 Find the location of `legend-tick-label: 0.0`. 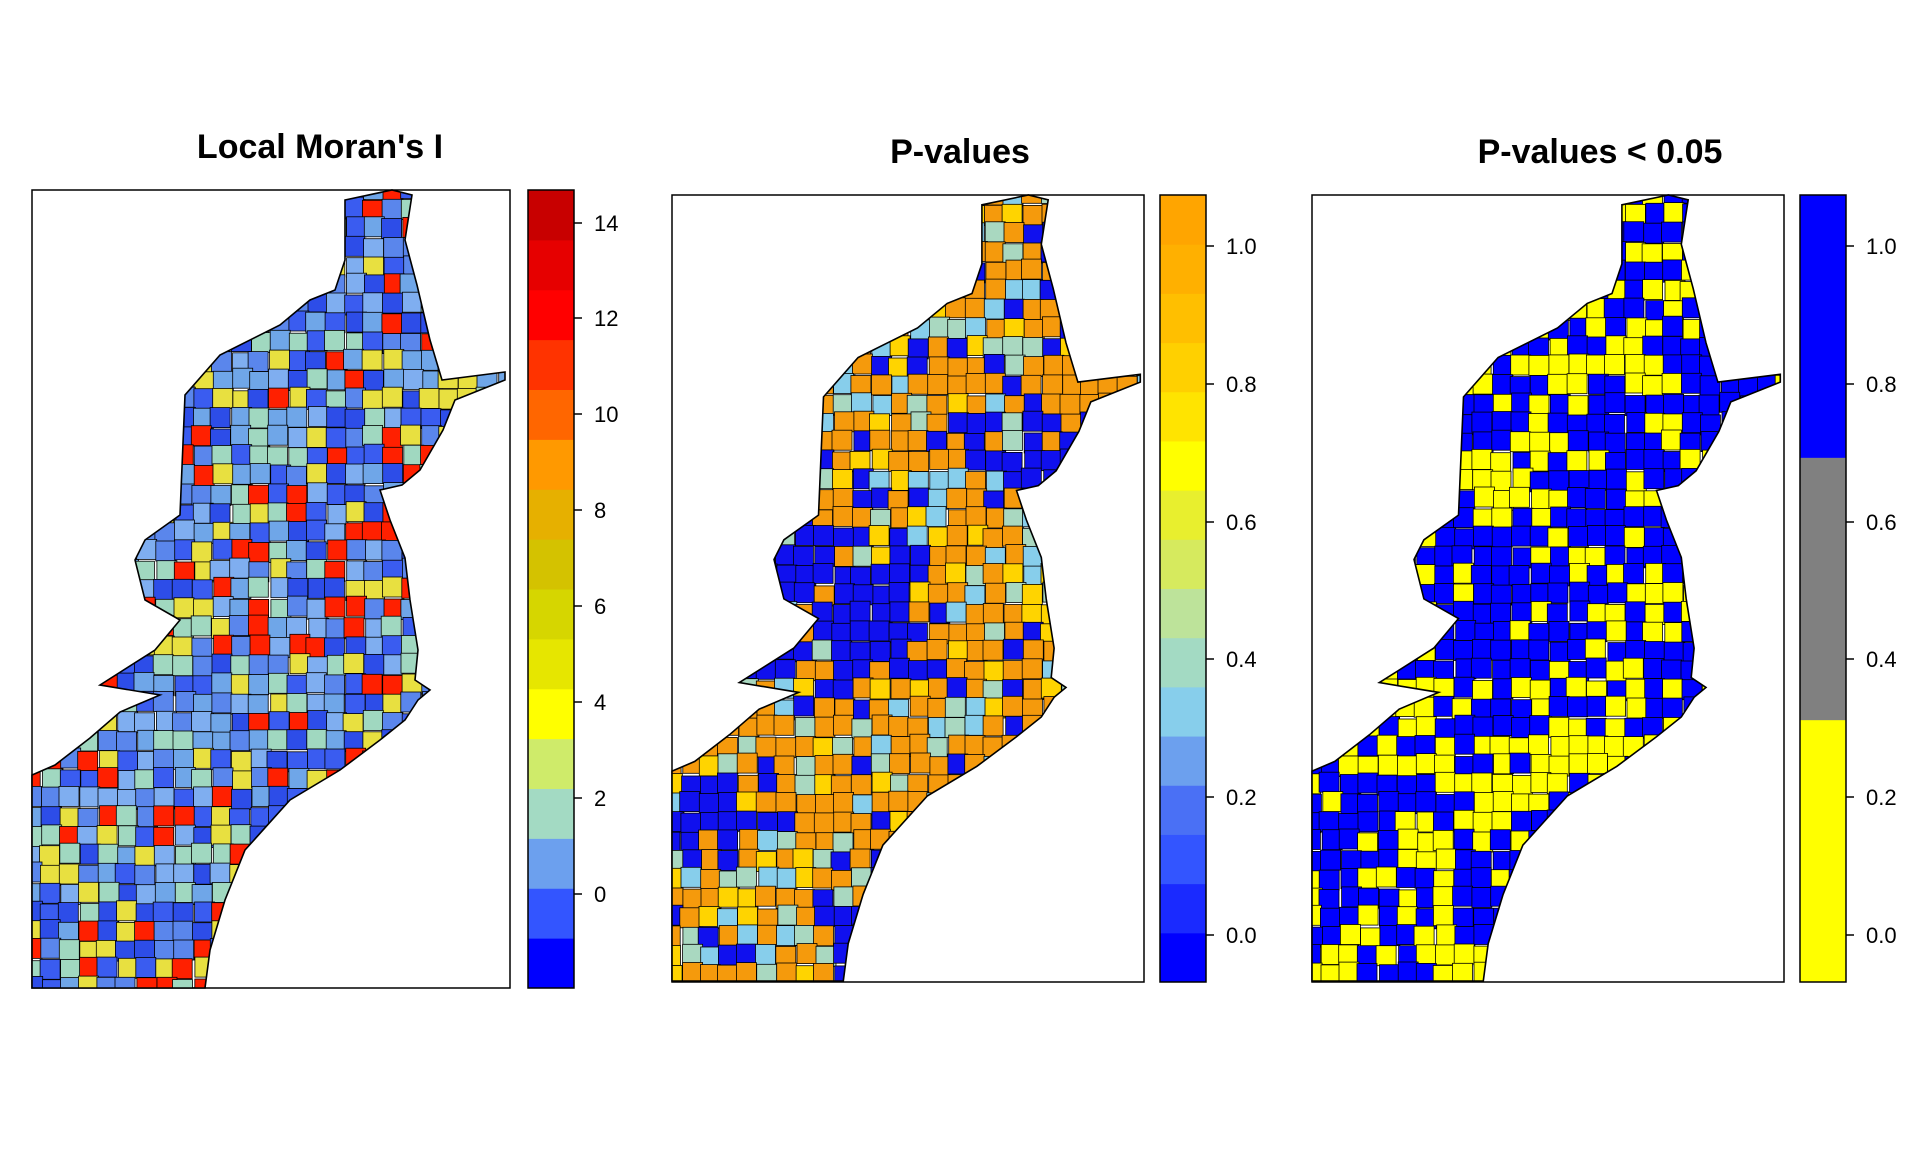

legend-tick-label: 0.0 is located at coordinates (1881, 935).